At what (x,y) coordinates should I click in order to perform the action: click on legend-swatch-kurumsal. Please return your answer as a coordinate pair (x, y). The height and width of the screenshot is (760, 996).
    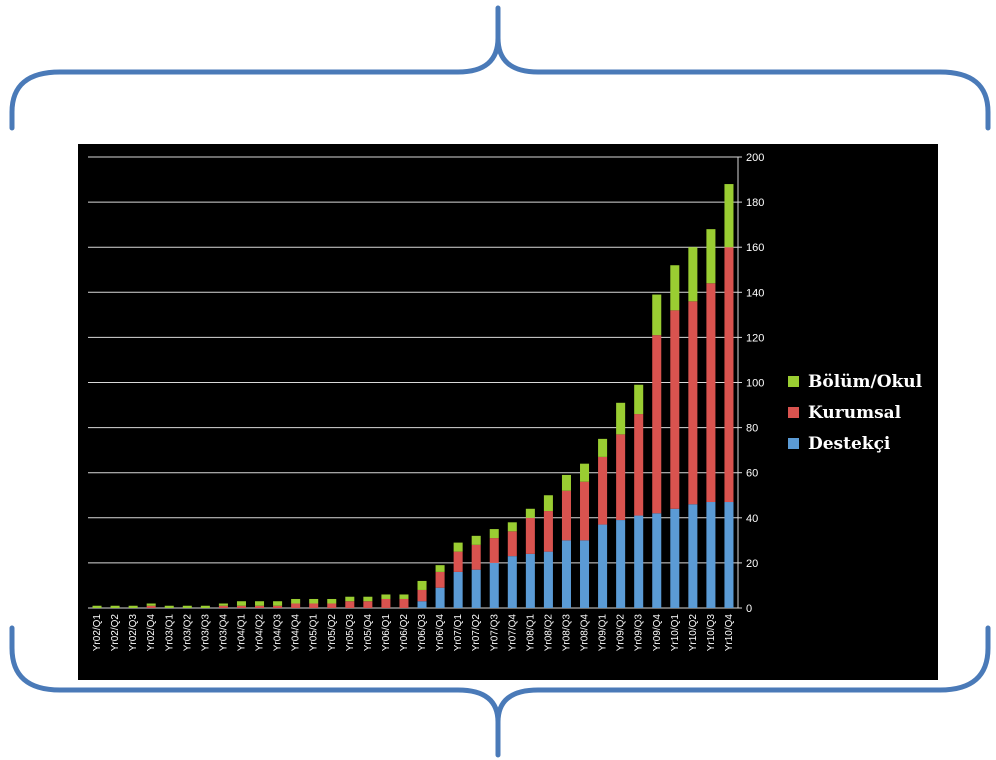
    Looking at the image, I should click on (793, 412).